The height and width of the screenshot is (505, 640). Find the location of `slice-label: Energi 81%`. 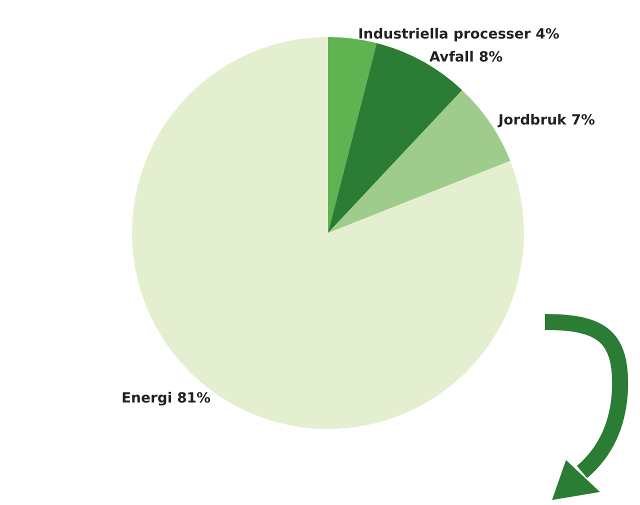

slice-label: Energi 81% is located at coordinates (166, 398).